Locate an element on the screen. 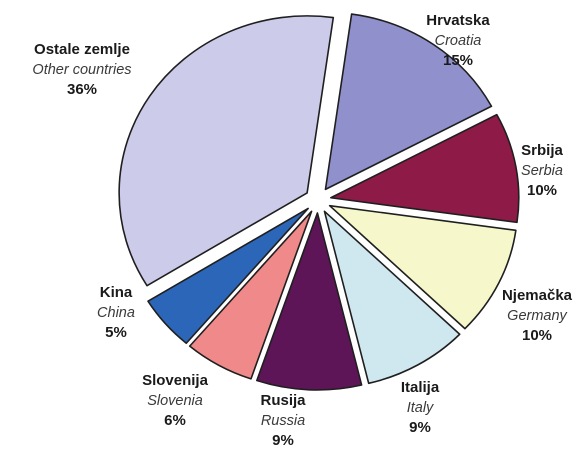 The height and width of the screenshot is (468, 587). label-germany-percent: 10% is located at coordinates (537, 335).